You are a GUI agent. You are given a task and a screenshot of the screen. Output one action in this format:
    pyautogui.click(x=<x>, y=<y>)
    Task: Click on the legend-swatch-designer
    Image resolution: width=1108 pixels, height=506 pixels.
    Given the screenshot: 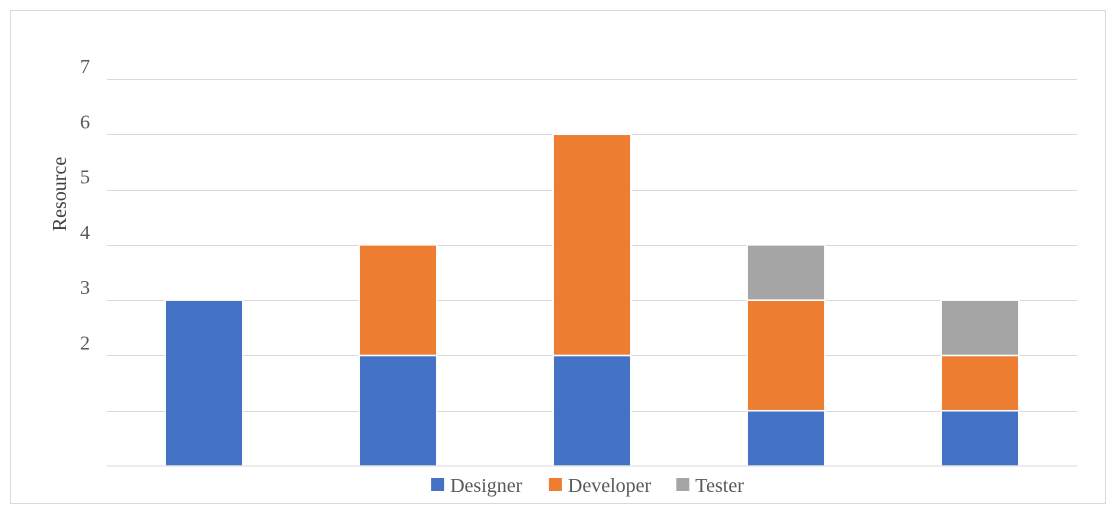 What is the action you would take?
    pyautogui.click(x=438, y=484)
    